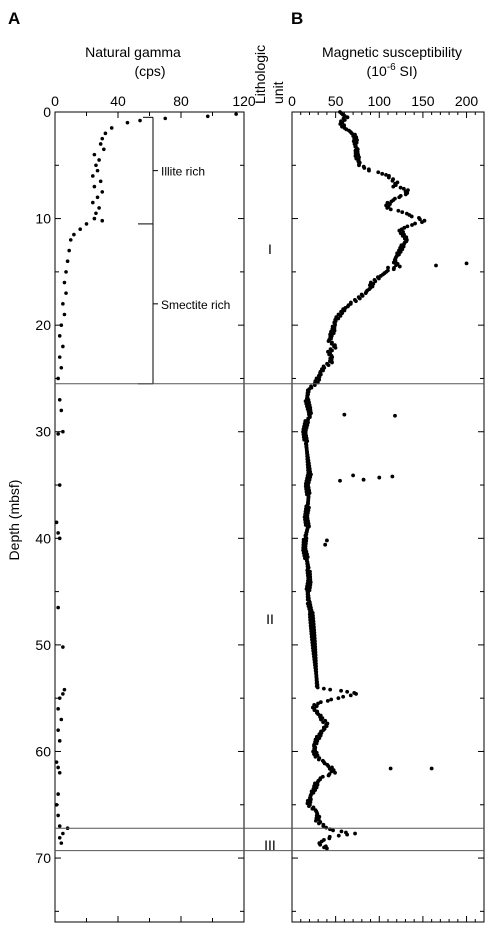  I want to click on depth-tick-label: 10, so click(43, 219).